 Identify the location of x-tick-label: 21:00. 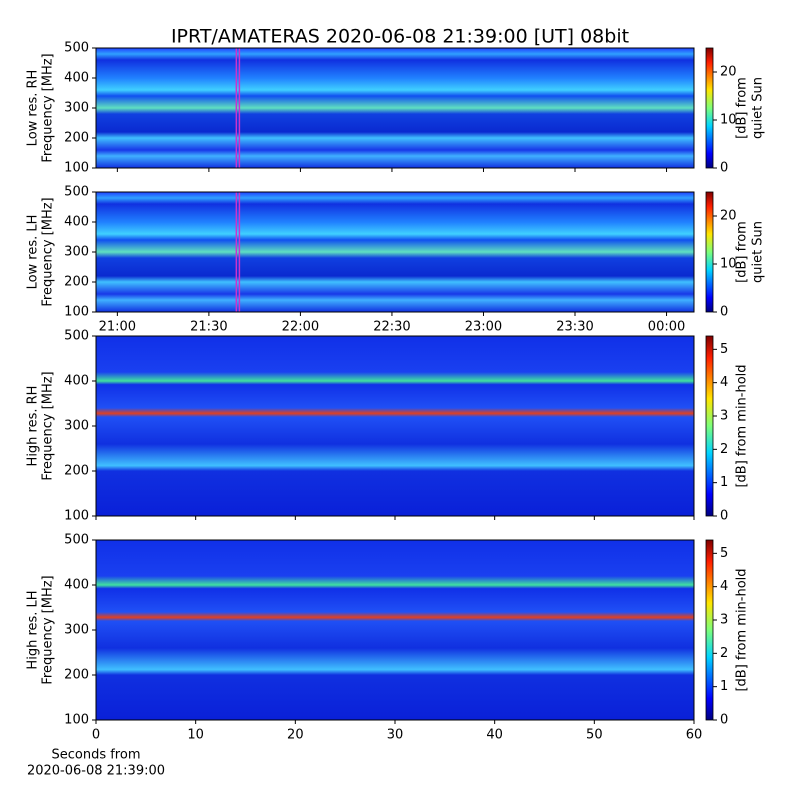
(117, 327).